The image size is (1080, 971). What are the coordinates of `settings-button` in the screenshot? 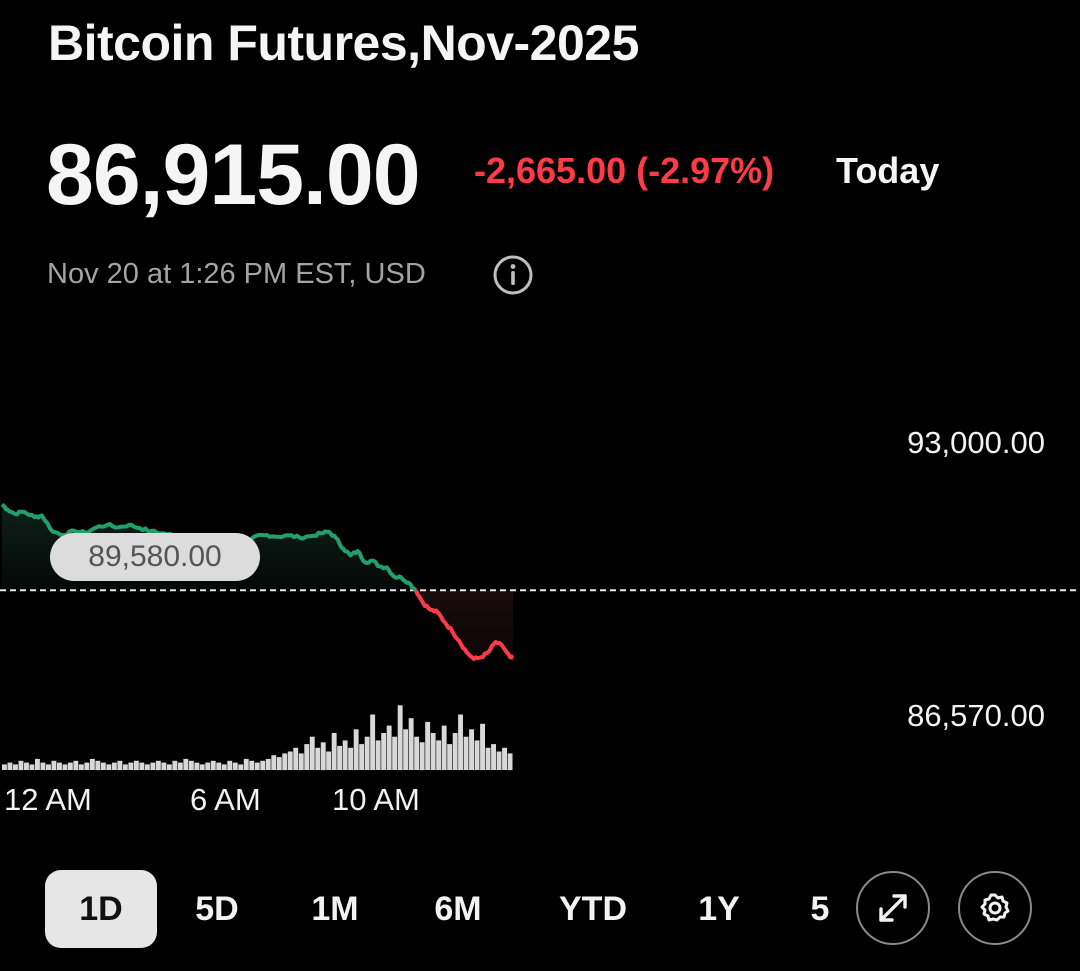 It's located at (995, 908).